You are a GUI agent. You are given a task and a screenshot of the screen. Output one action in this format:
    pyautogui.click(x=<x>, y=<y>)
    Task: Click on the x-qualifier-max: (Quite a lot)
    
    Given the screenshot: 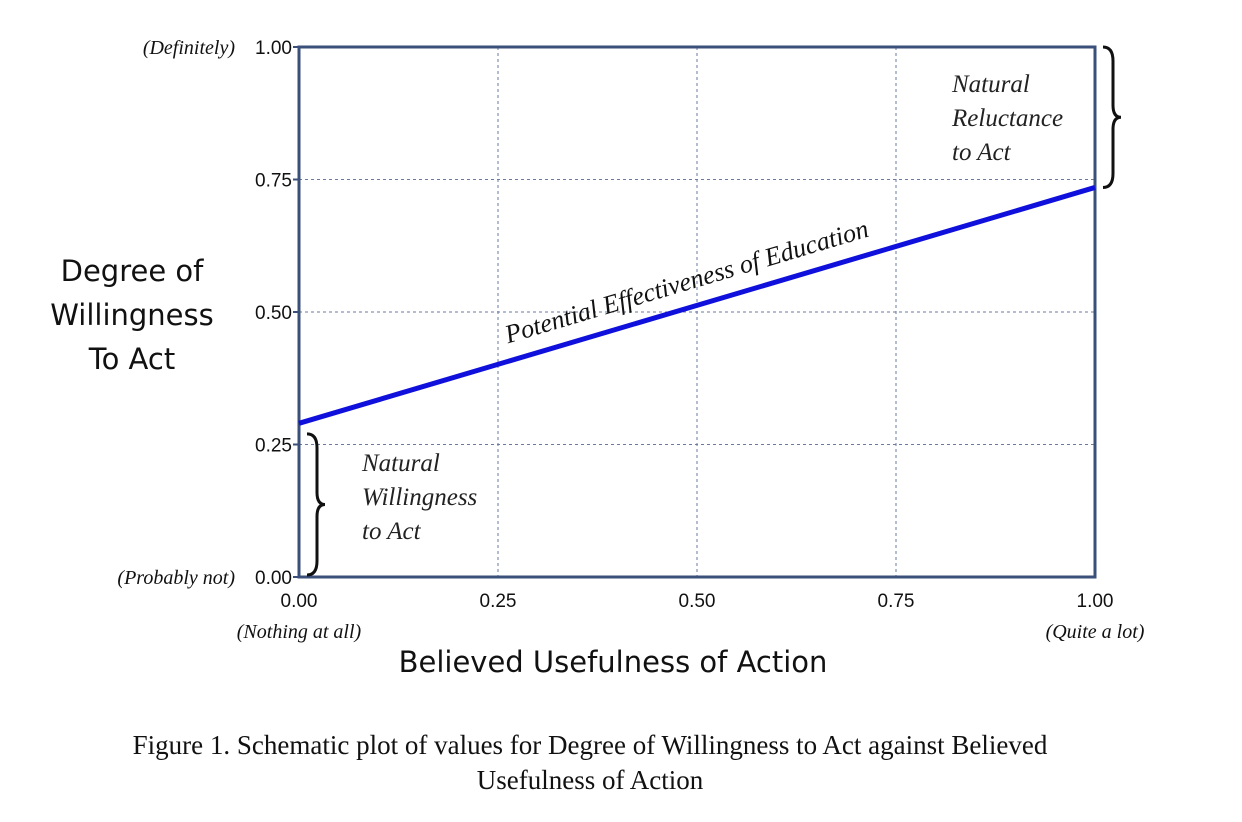 What is the action you would take?
    pyautogui.click(x=1095, y=632)
    